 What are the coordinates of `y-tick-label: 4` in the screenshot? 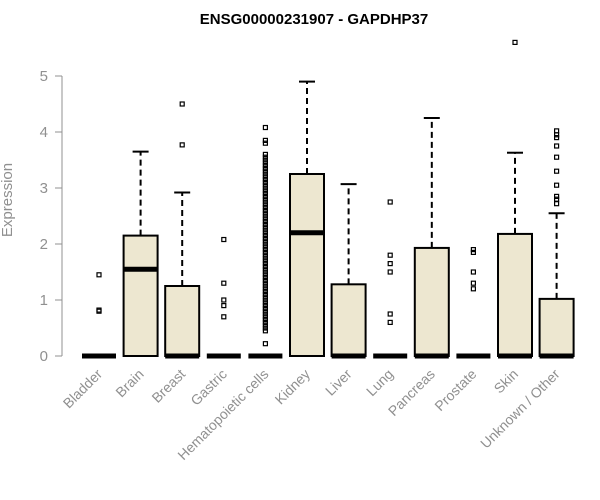 It's located at (44, 132).